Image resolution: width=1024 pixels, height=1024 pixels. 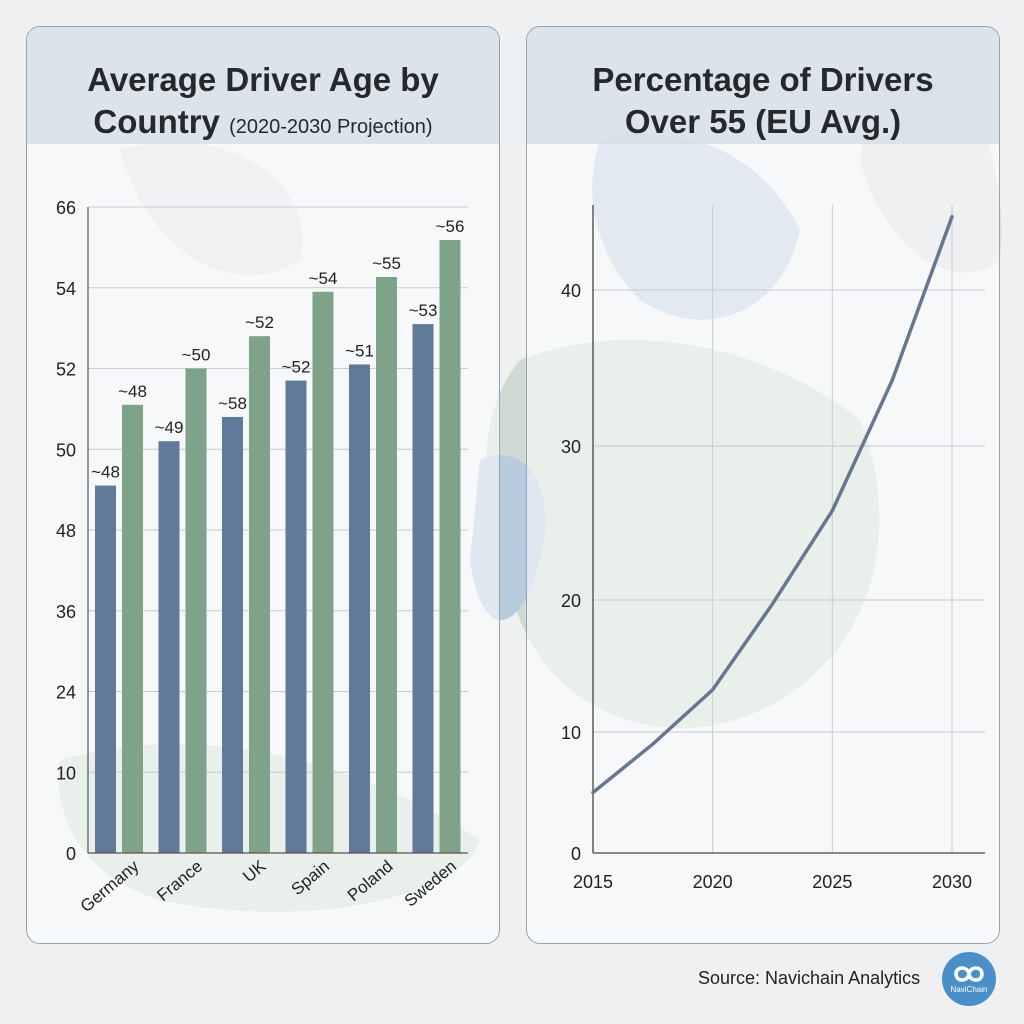 What do you see at coordinates (323, 278) in the screenshot?
I see `bar-data-label: ~54` at bounding box center [323, 278].